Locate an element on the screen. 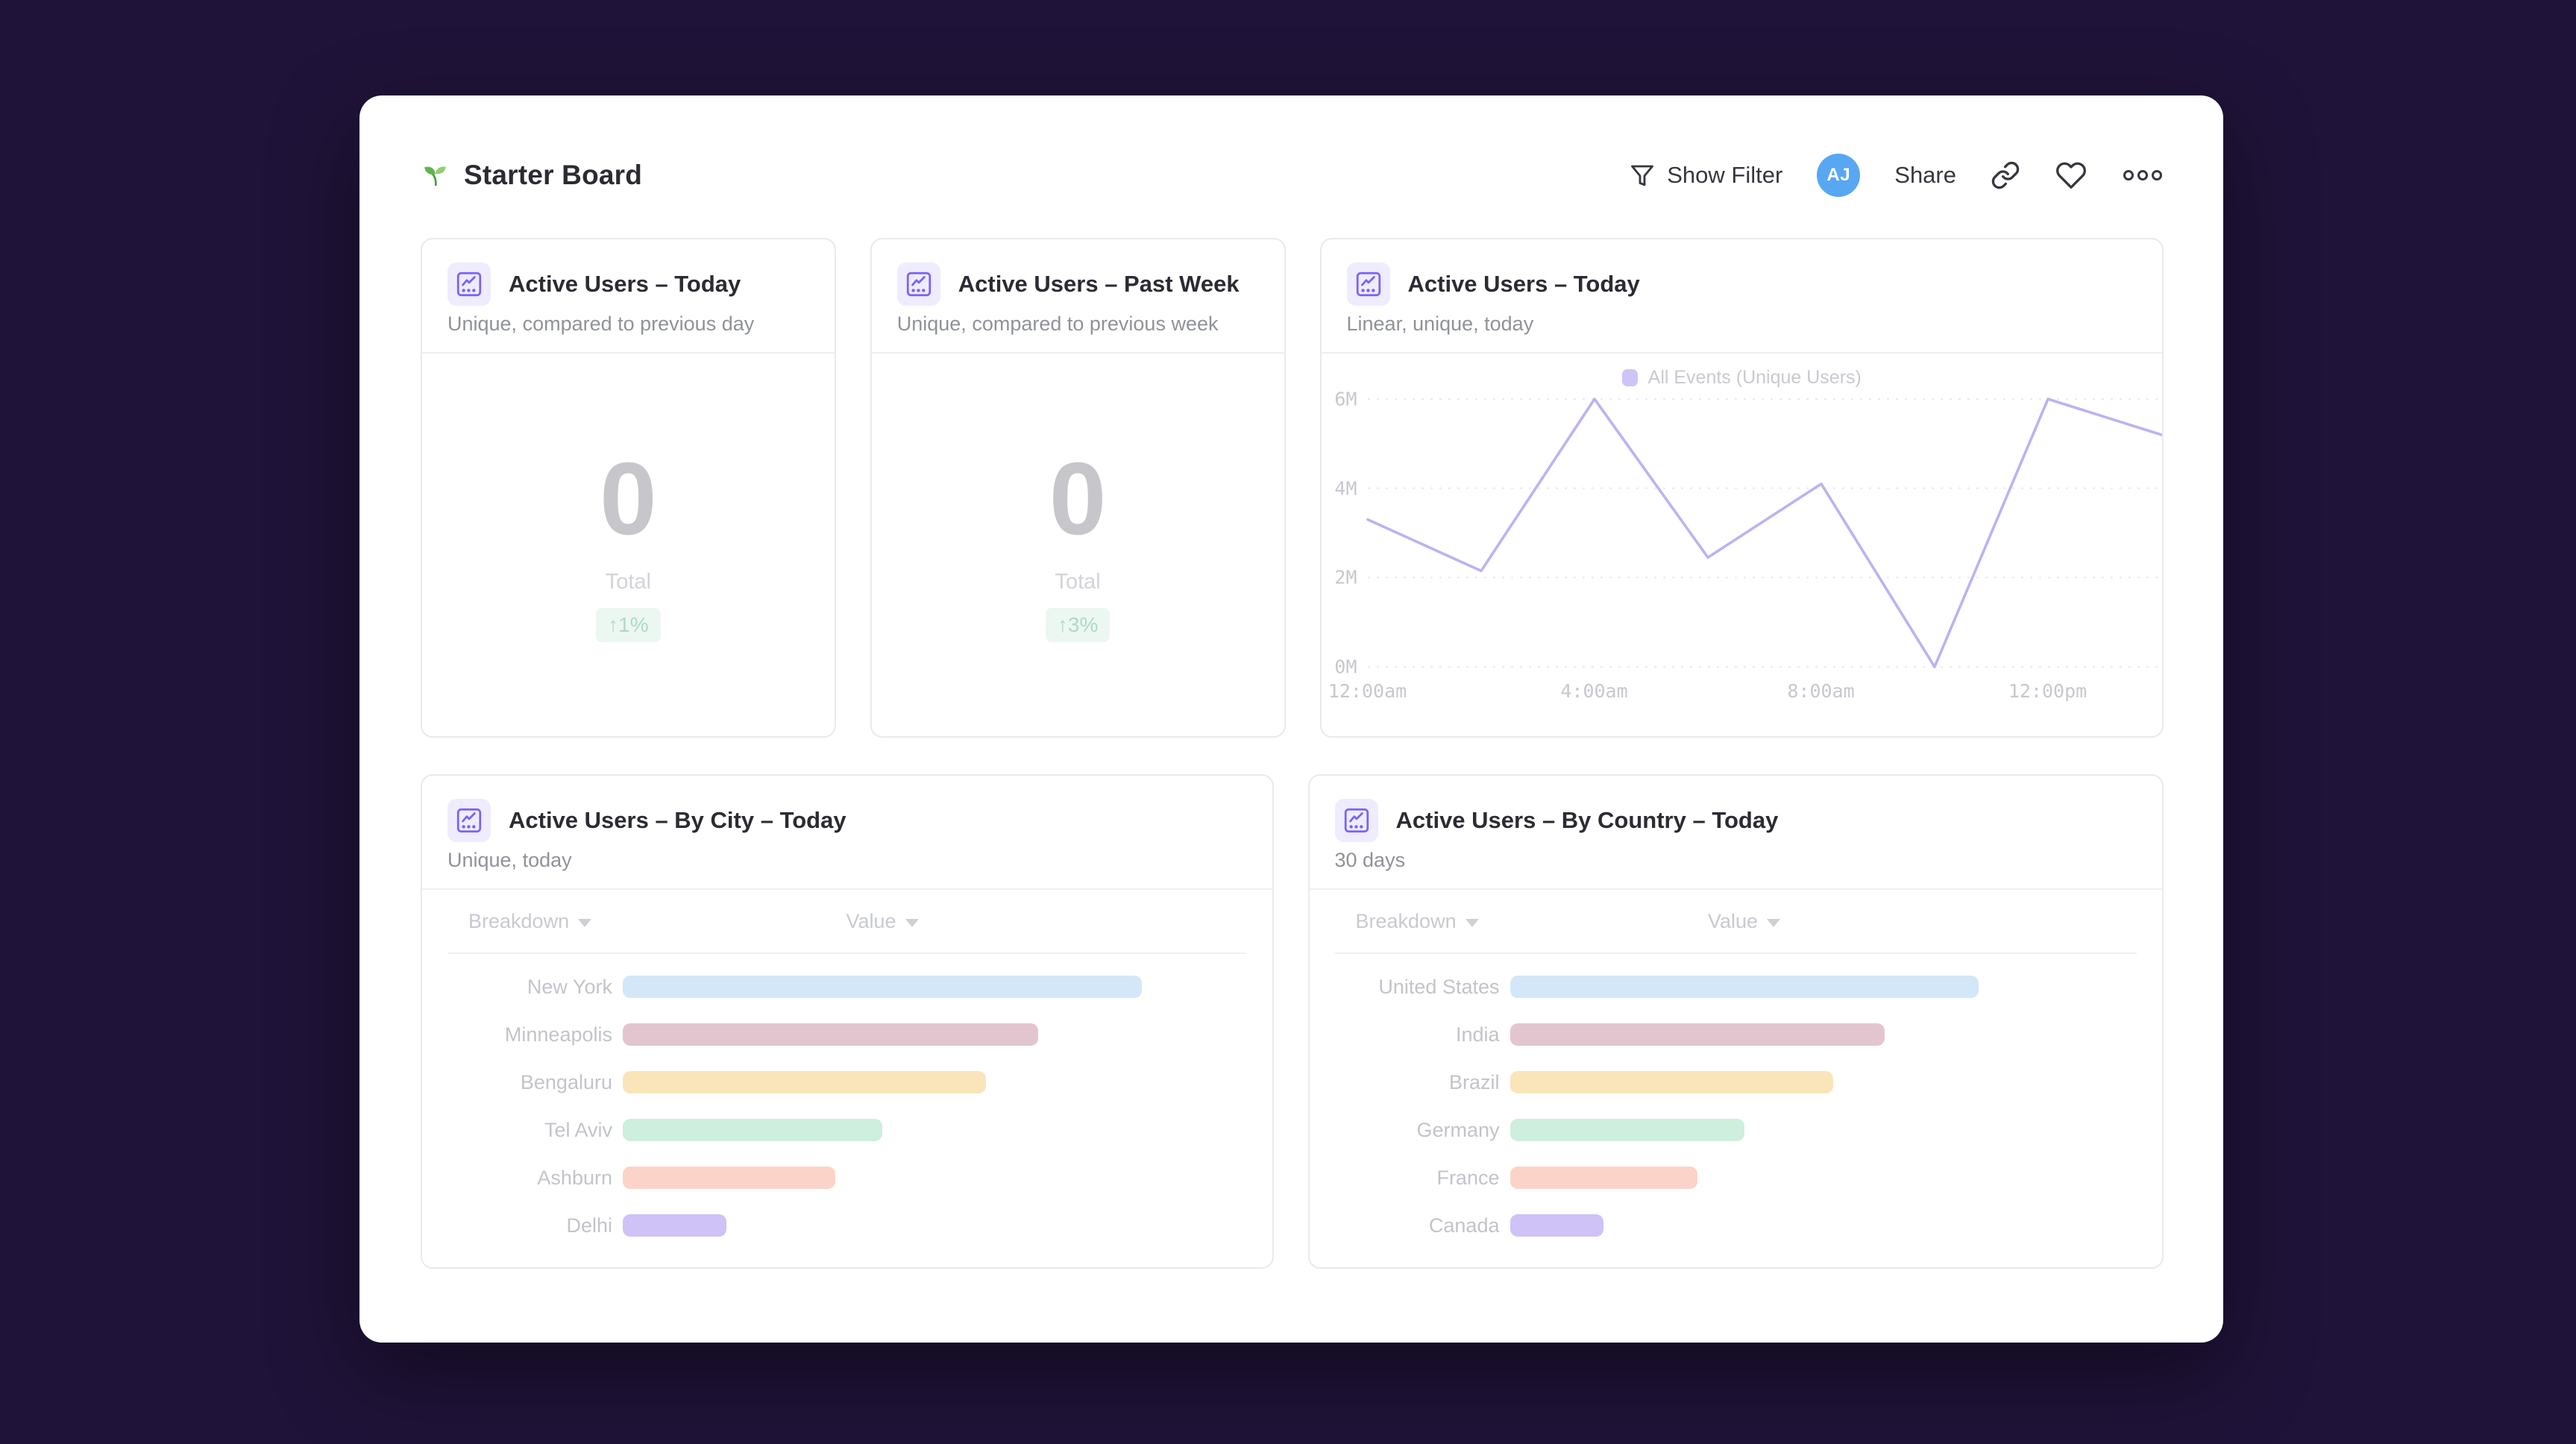 This screenshot has width=2576, height=1444. breakdown-label: Tel Aviv is located at coordinates (578, 1129).